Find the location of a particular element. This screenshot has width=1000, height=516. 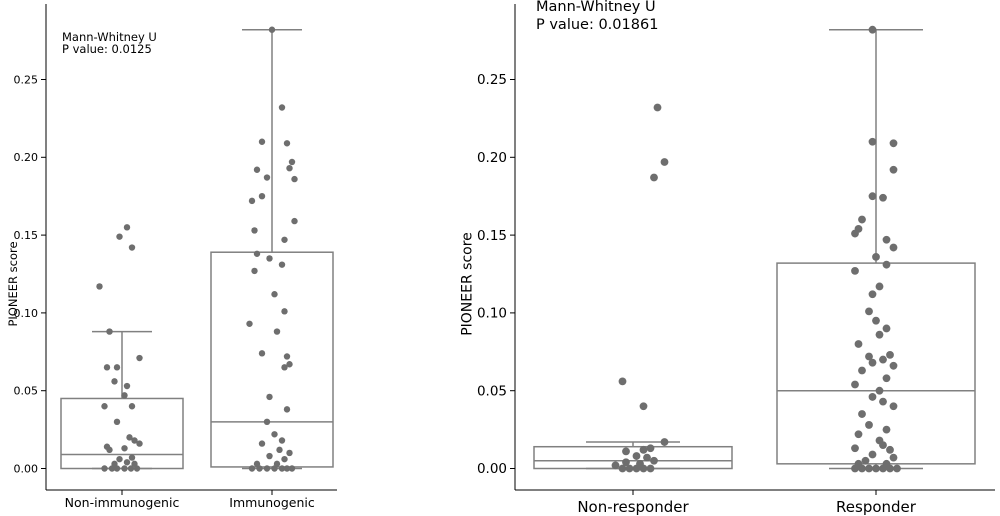

x-category-label: Immunogenic is located at coordinates (272, 502).